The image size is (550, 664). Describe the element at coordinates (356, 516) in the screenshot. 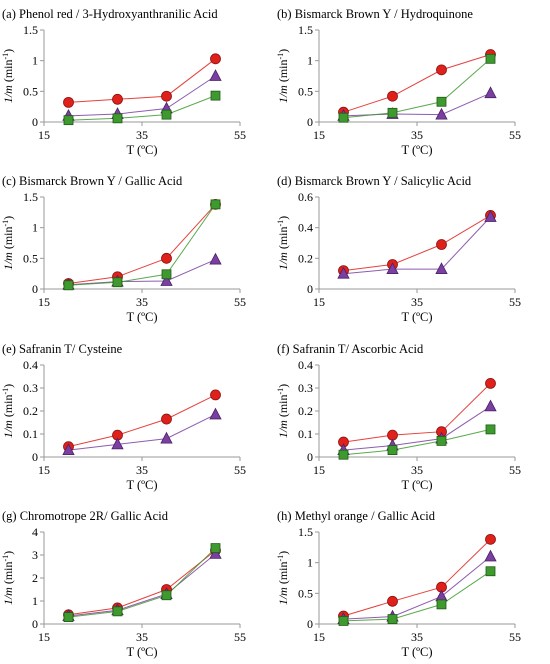

I see `panel-title: (h) Methyl orange / Gallic Acid` at that location.